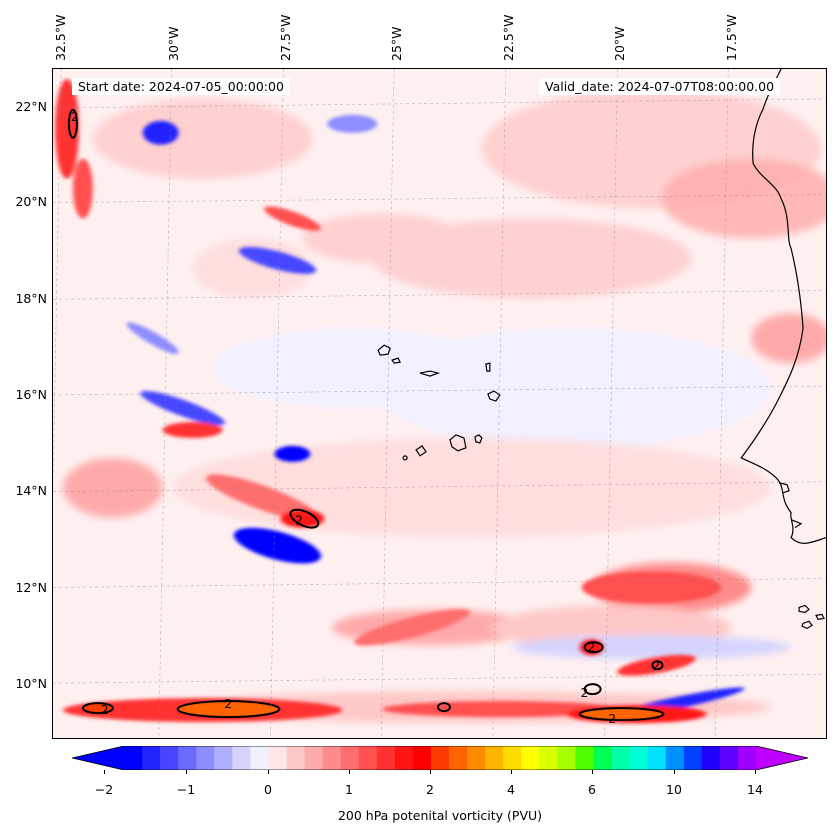 Image resolution: width=837 pixels, height=836 pixels. What do you see at coordinates (592, 789) in the screenshot?
I see `colorbar-tick-label: 6` at bounding box center [592, 789].